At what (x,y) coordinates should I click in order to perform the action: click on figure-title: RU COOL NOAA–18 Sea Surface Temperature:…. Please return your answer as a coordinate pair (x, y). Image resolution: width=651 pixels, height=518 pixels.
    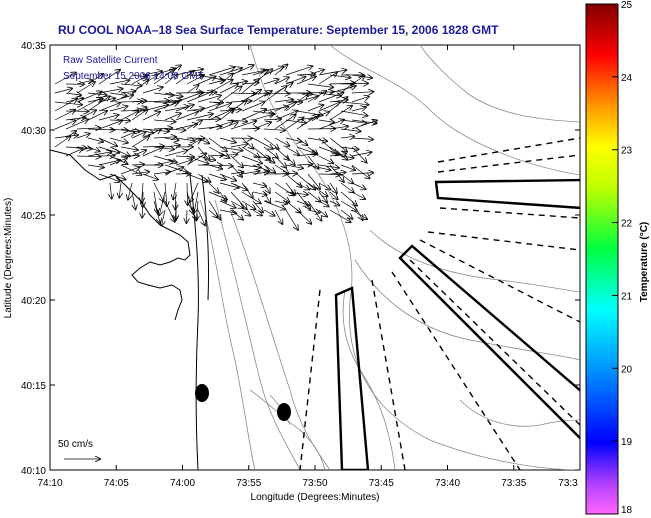
    Looking at the image, I should click on (278, 30).